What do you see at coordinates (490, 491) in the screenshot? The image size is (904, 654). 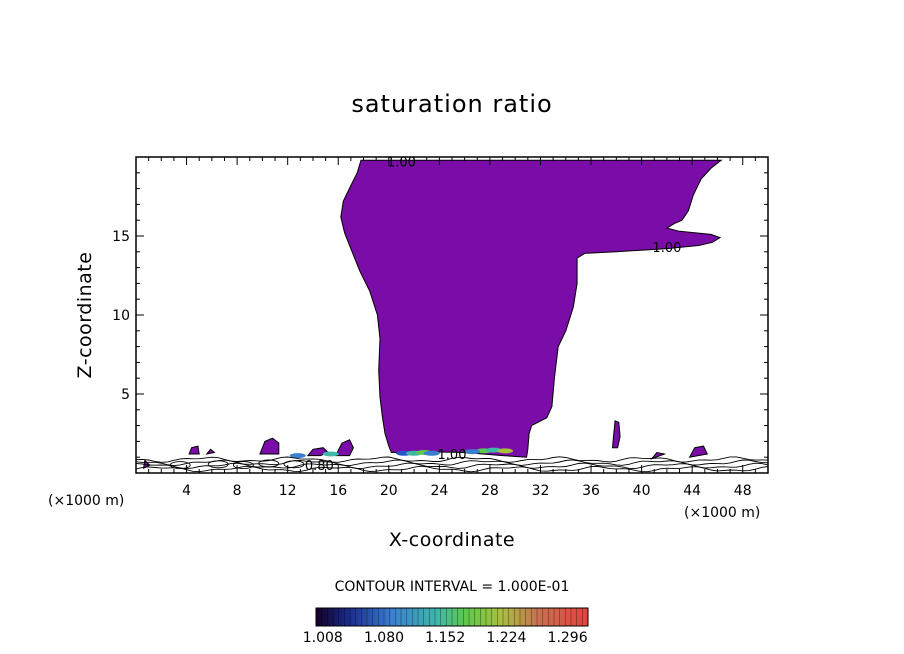 I see `x-tick-label: 28` at bounding box center [490, 491].